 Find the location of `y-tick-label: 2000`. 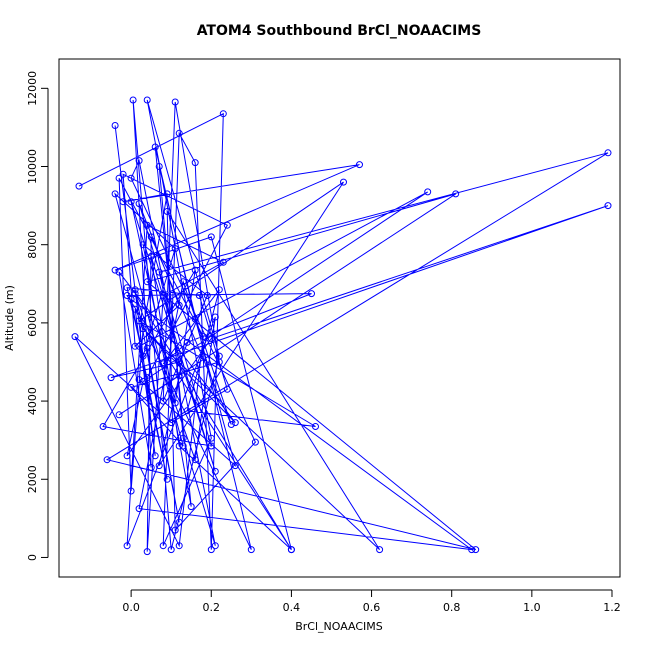

y-tick-label: 2000 is located at coordinates (32, 479).